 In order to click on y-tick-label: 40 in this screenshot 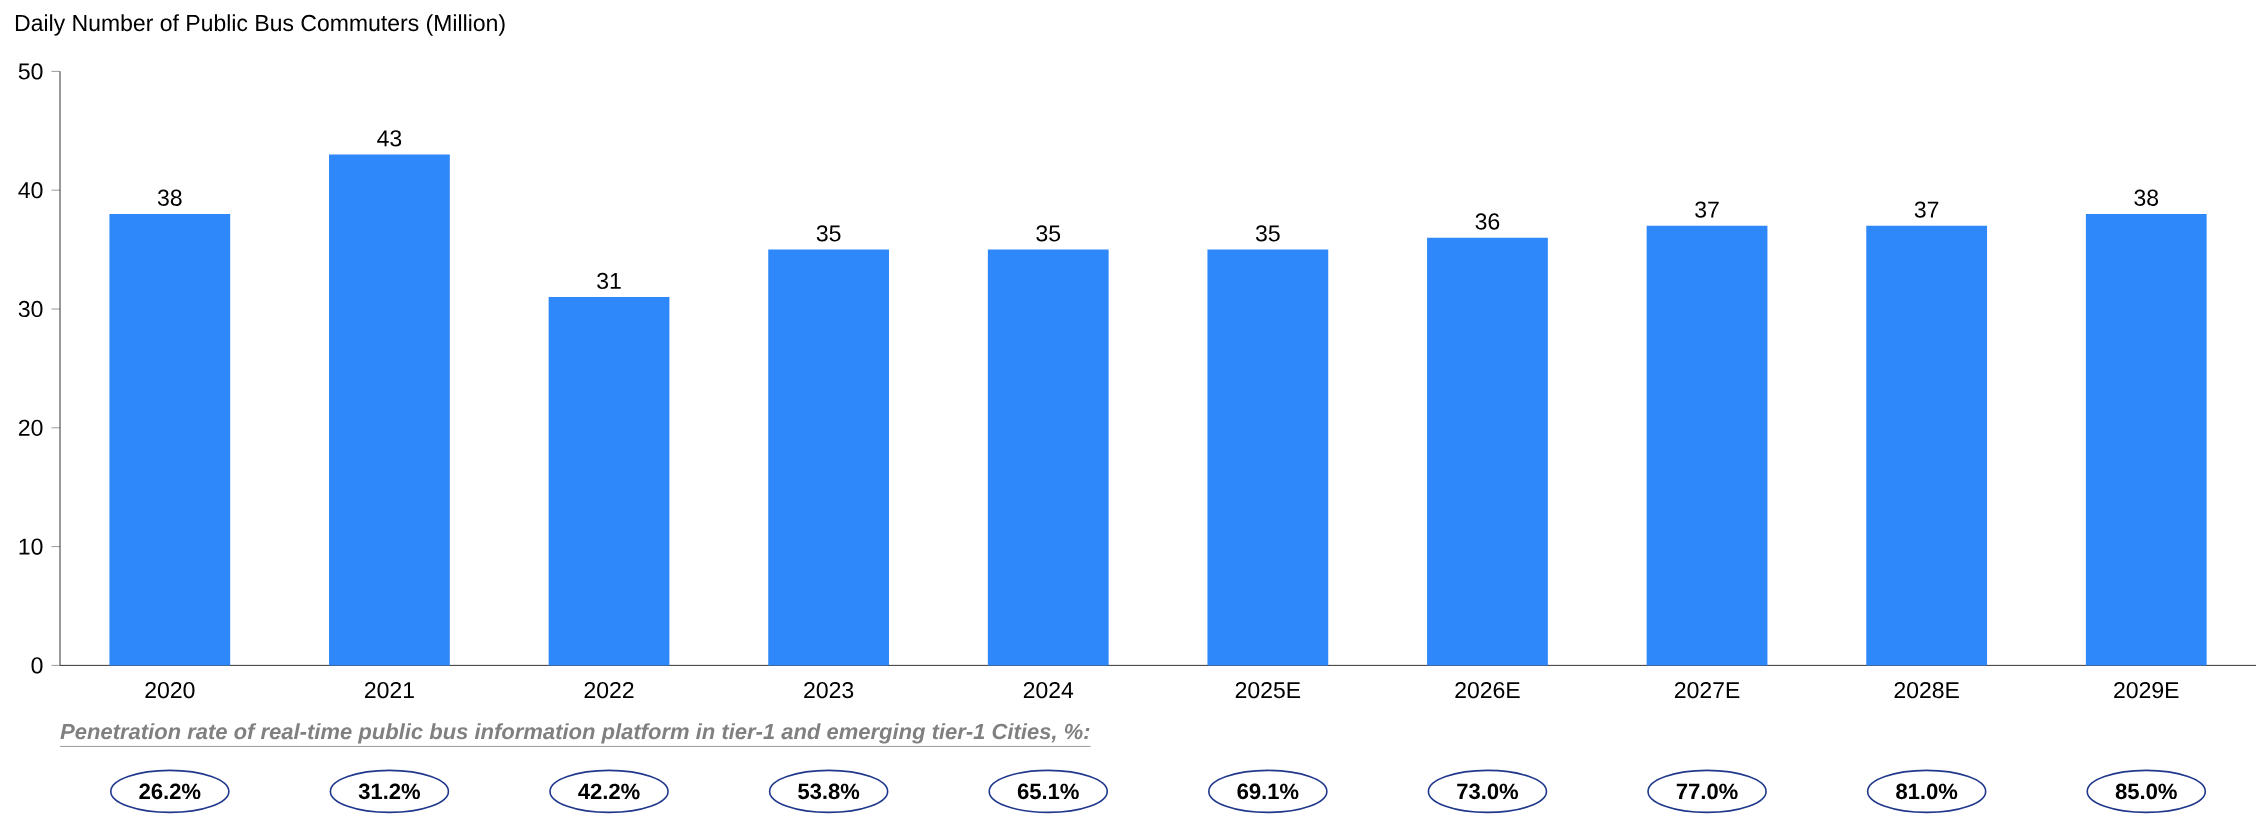, I will do `click(30, 190)`.